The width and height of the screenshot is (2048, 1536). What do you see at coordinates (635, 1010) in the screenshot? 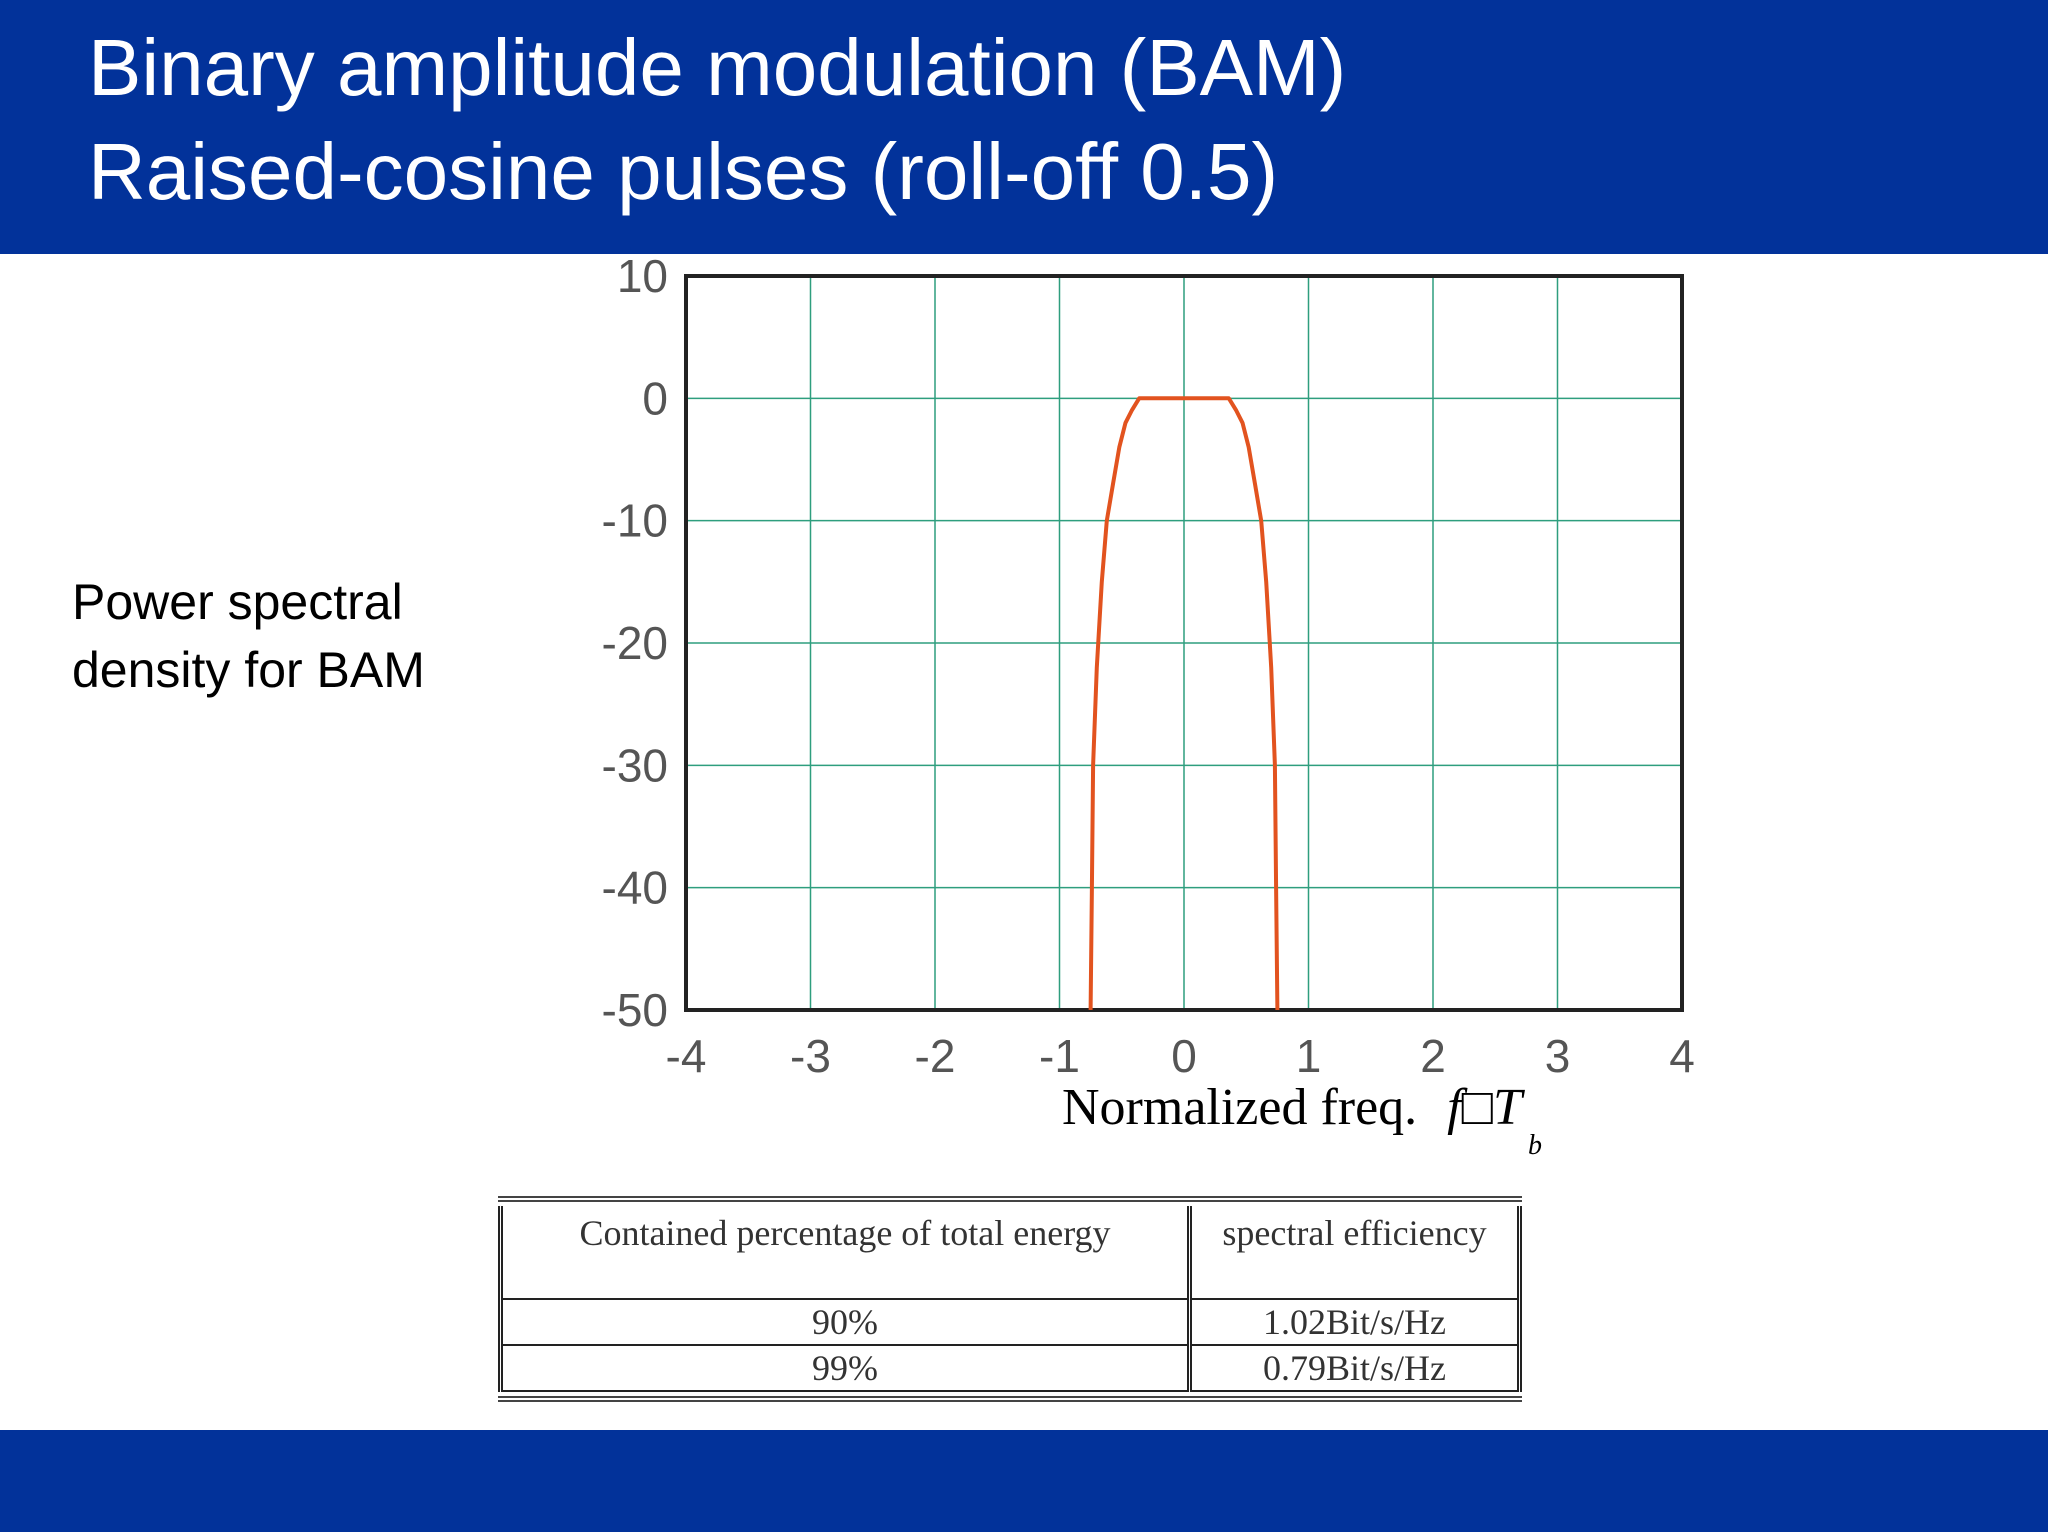
I see `y-tick-label: -50` at bounding box center [635, 1010].